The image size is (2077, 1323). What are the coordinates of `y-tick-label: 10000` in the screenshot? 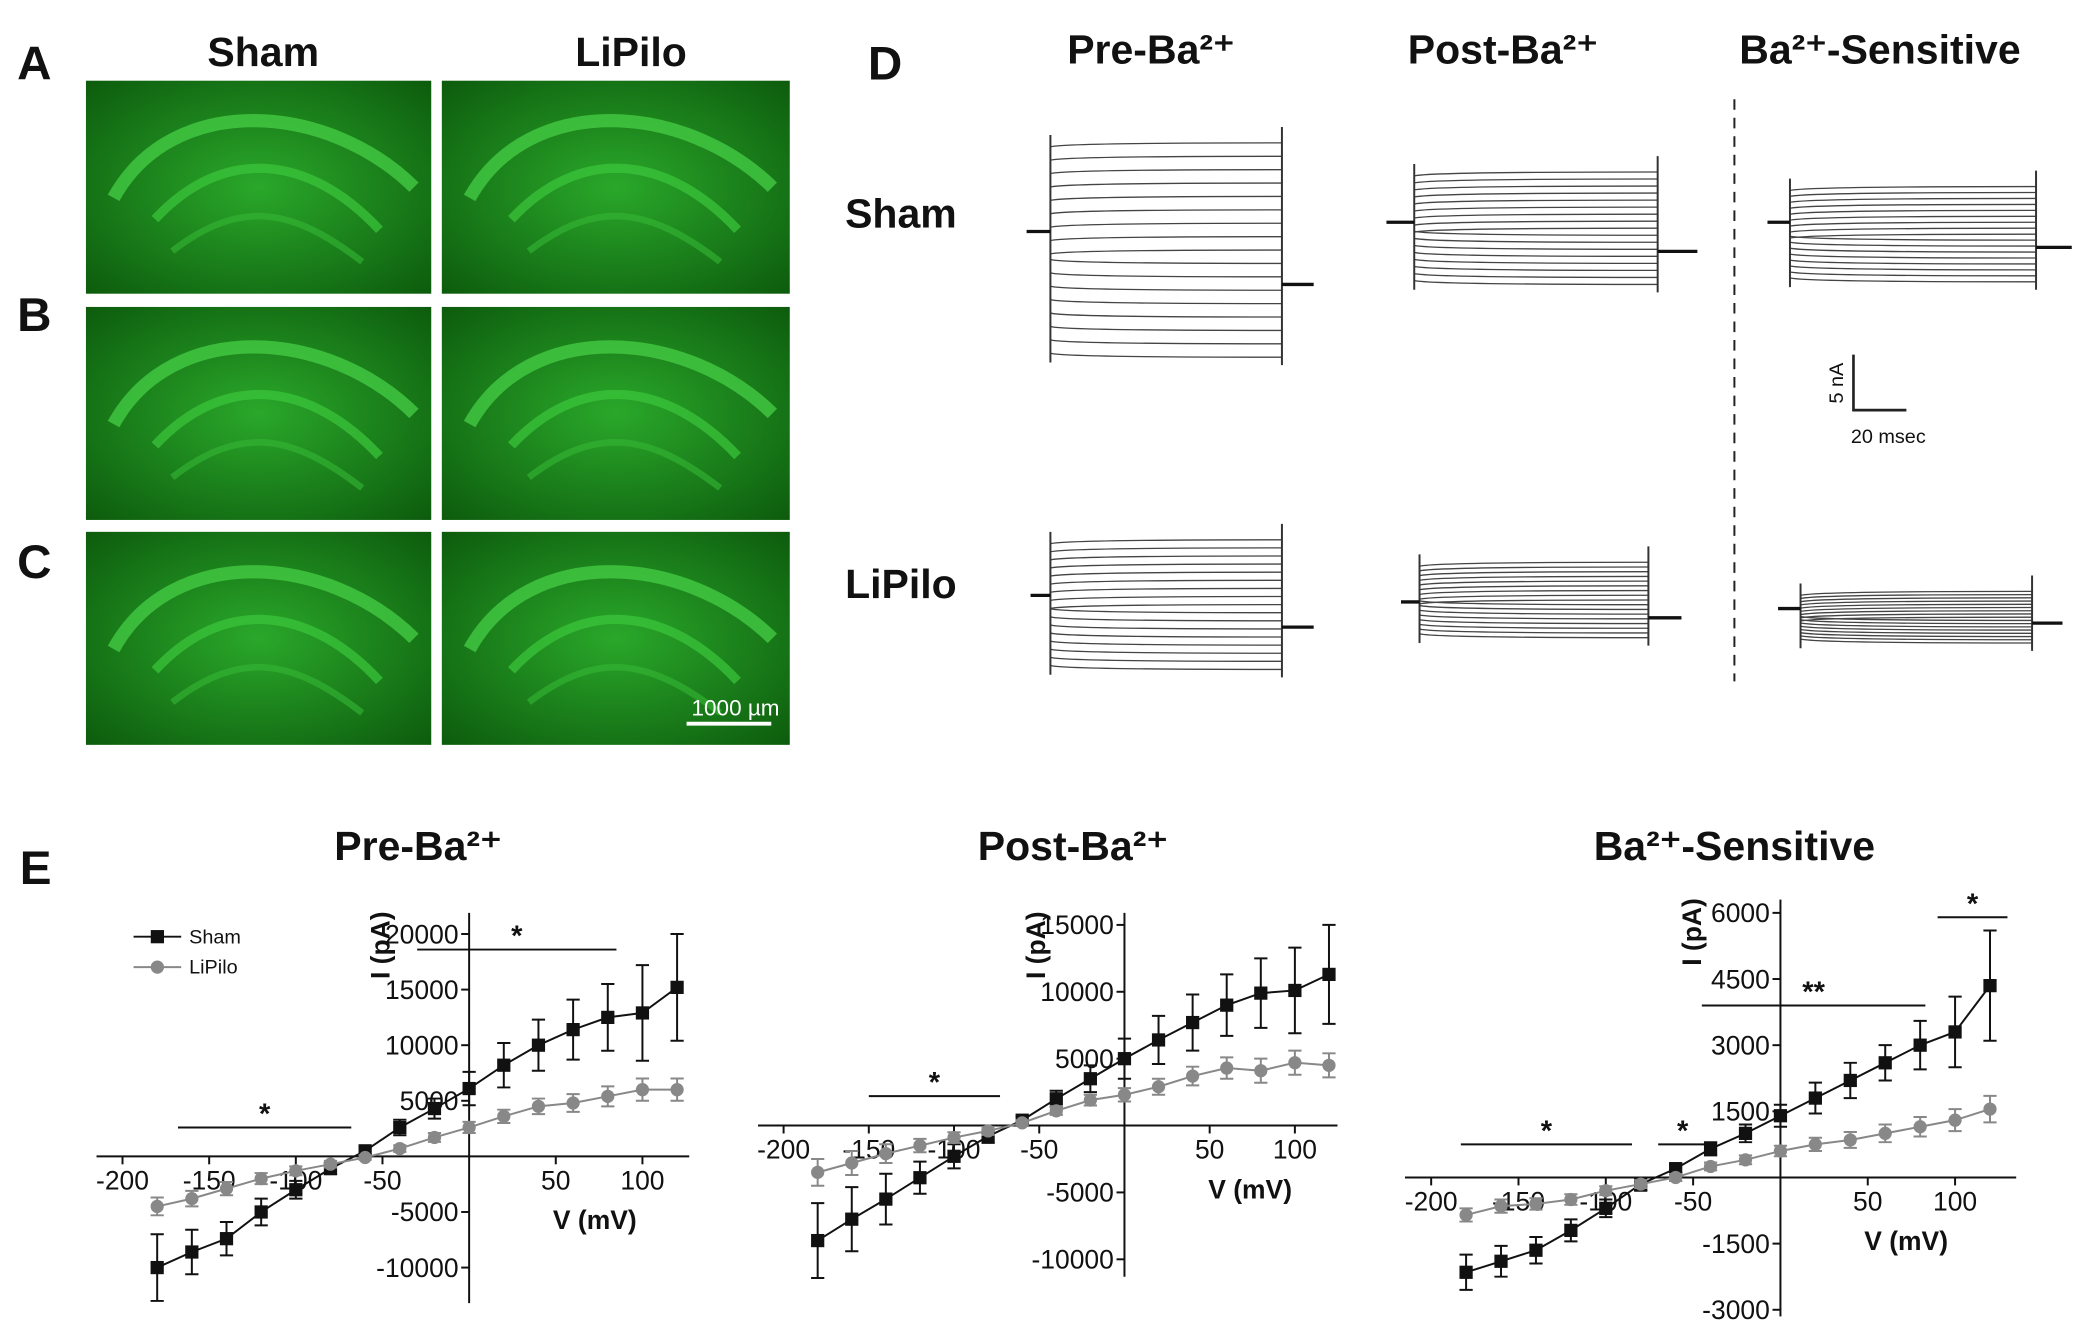 It's located at (1077, 992).